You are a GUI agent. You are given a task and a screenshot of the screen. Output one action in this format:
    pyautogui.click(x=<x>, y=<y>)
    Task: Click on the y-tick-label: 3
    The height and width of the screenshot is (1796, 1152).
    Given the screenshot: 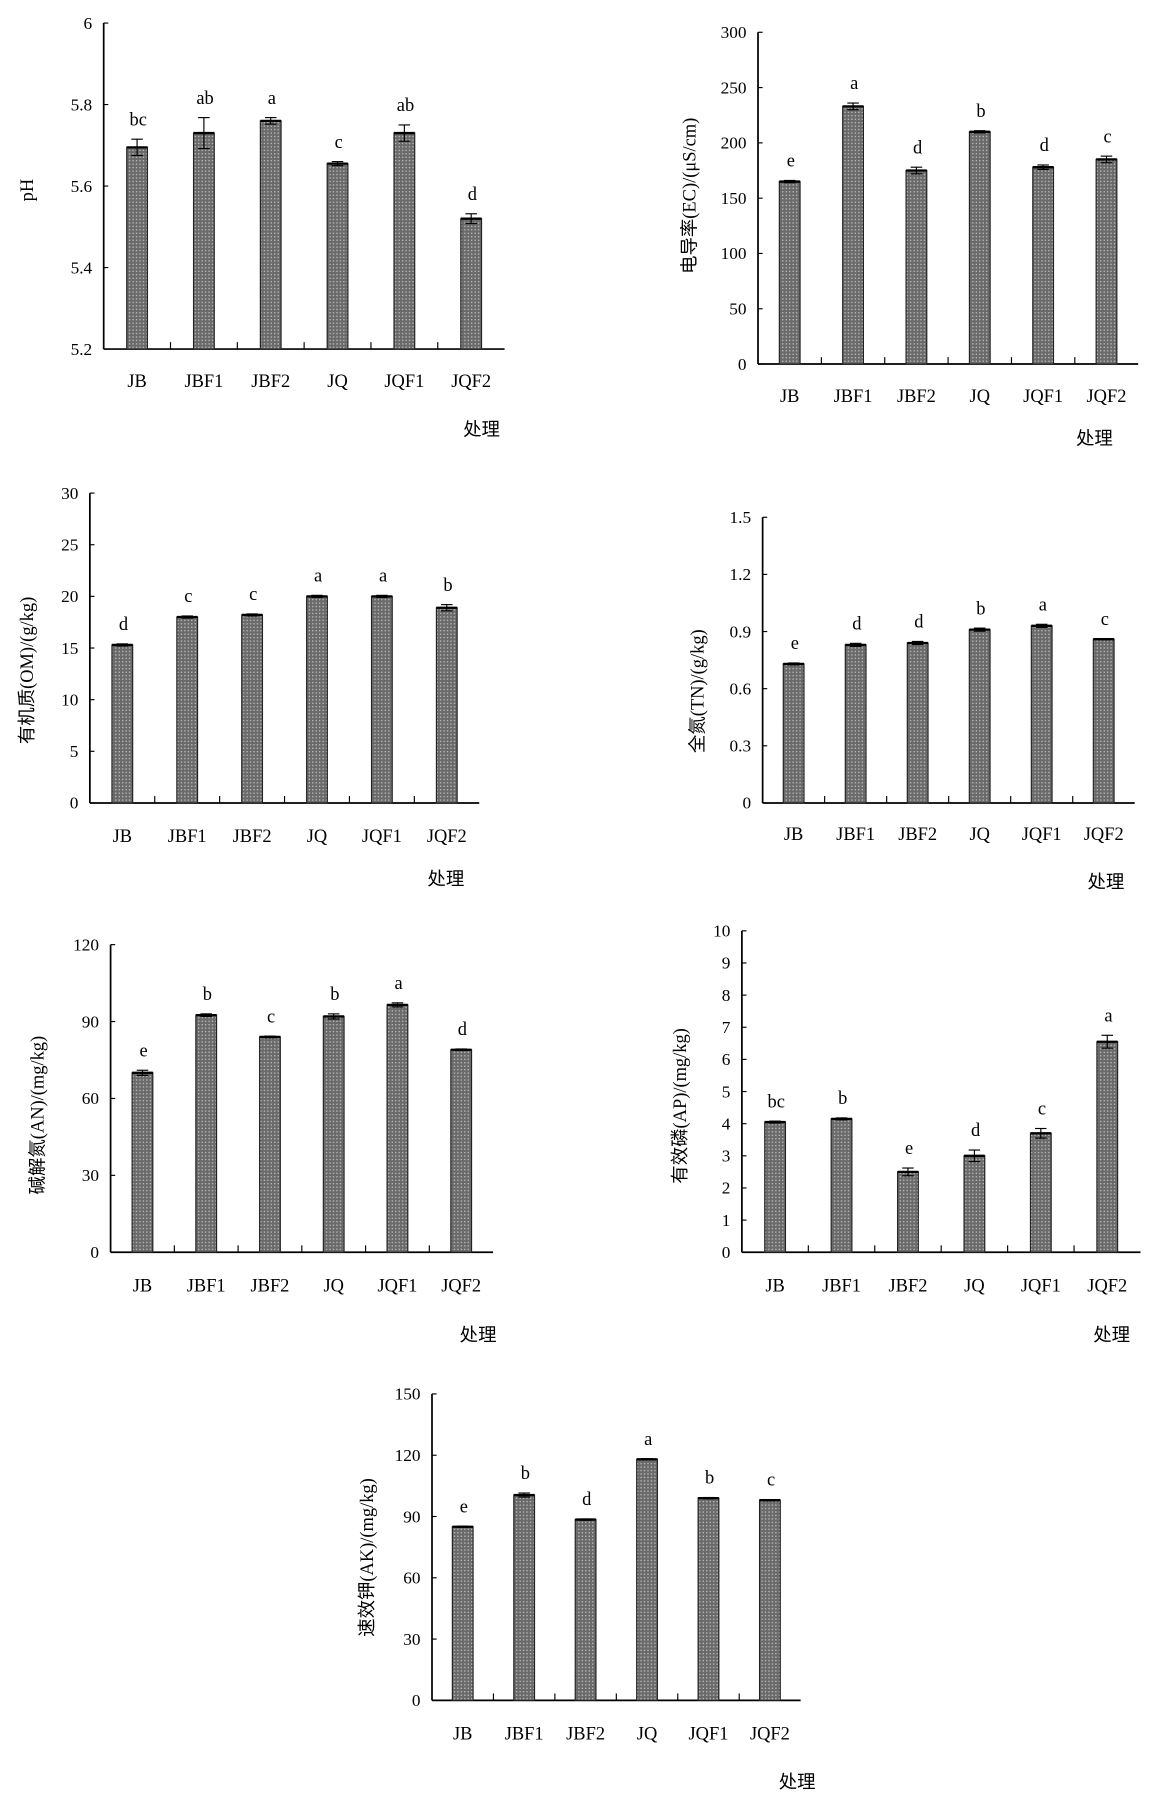 What is the action you would take?
    pyautogui.click(x=726, y=1156)
    